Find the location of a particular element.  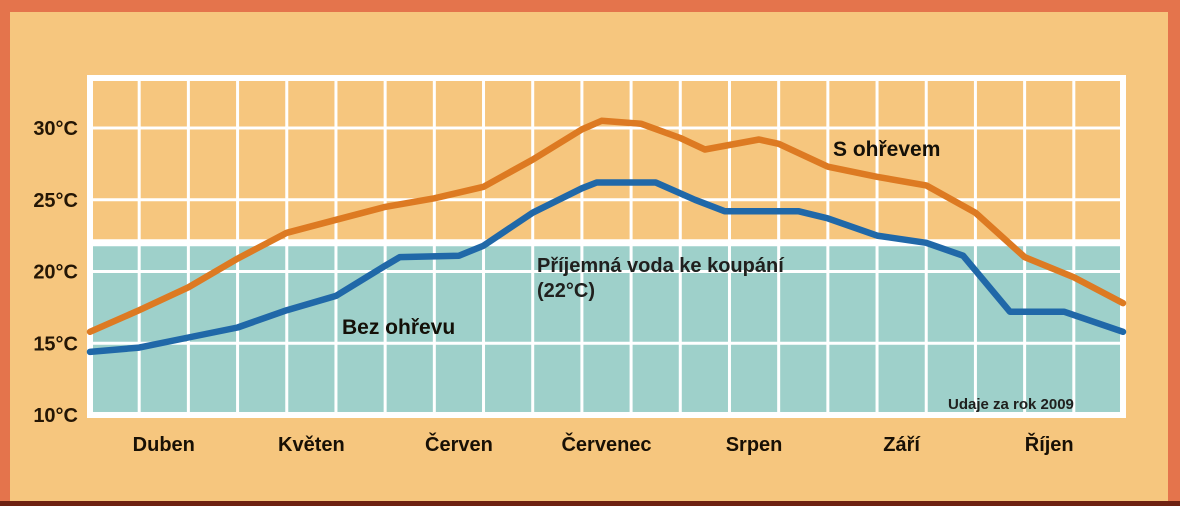

y-axis-tick-label: 20°C is located at coordinates (55, 273).